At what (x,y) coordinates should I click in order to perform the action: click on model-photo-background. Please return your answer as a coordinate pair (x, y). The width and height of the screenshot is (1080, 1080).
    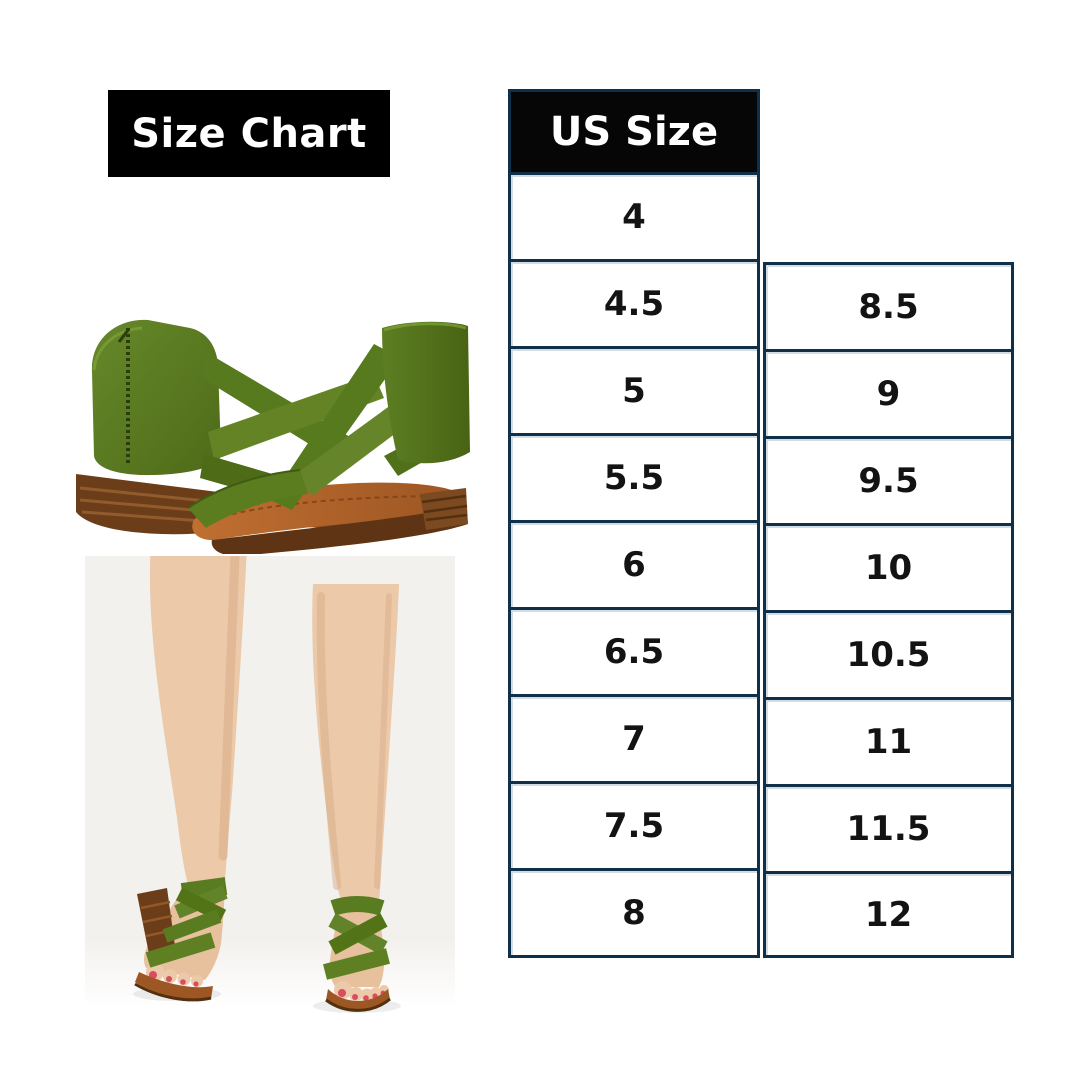
    Looking at the image, I should click on (270, 782).